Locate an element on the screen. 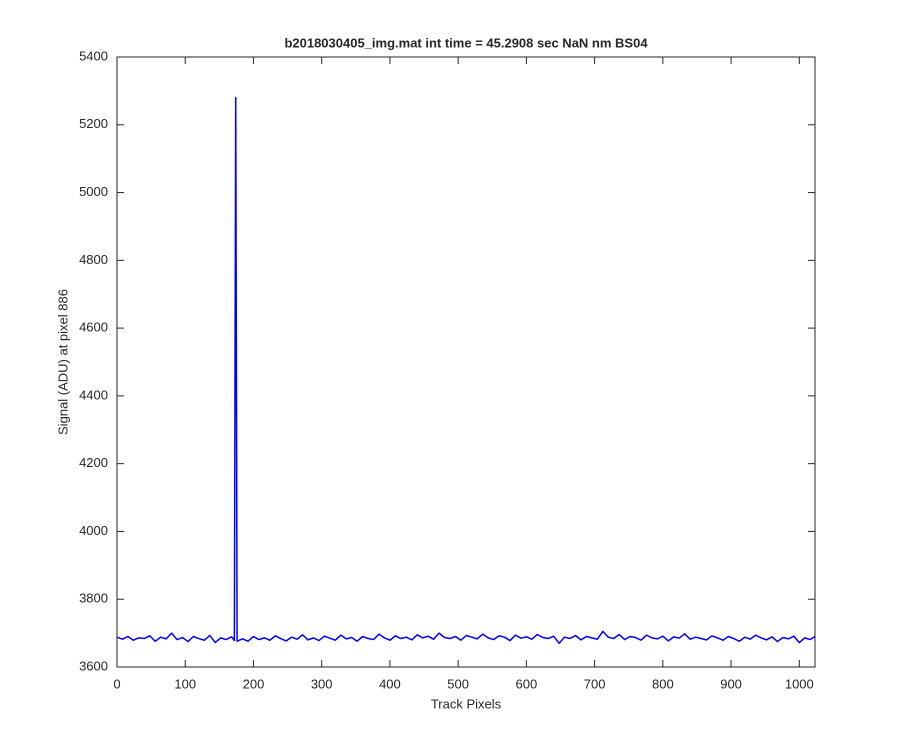 Image resolution: width=900 pixels, height=750 pixels. y-tick-label: 4400 is located at coordinates (93, 394).